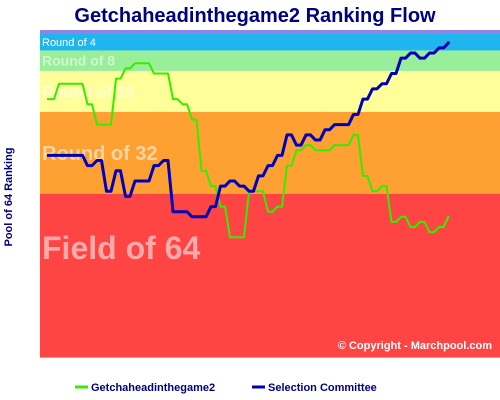 This screenshot has height=400, width=500. I want to click on chart-title: Getchaheadinthegame2 Ranking Flow, so click(255, 16).